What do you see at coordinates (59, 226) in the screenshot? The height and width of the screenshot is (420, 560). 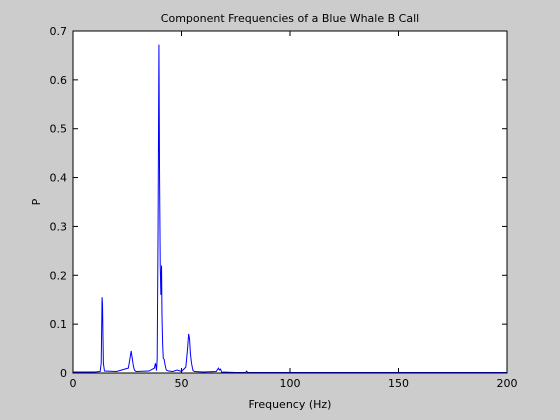 I see `y-tick-label: 0.3` at bounding box center [59, 226].